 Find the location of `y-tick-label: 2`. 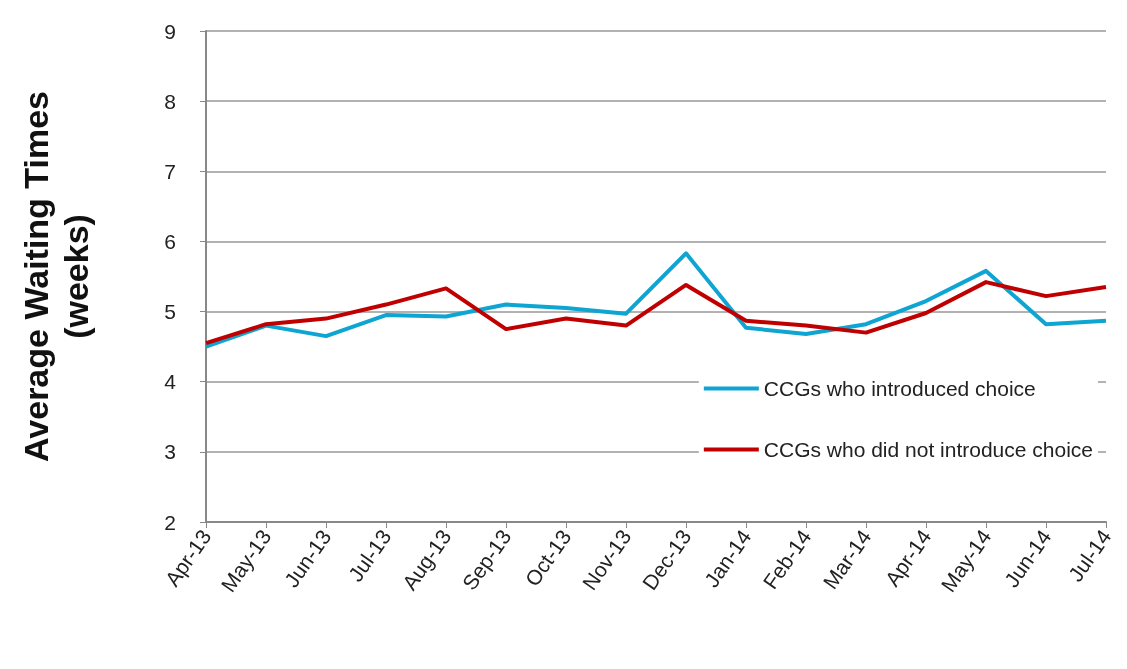

y-tick-label: 2 is located at coordinates (170, 522).